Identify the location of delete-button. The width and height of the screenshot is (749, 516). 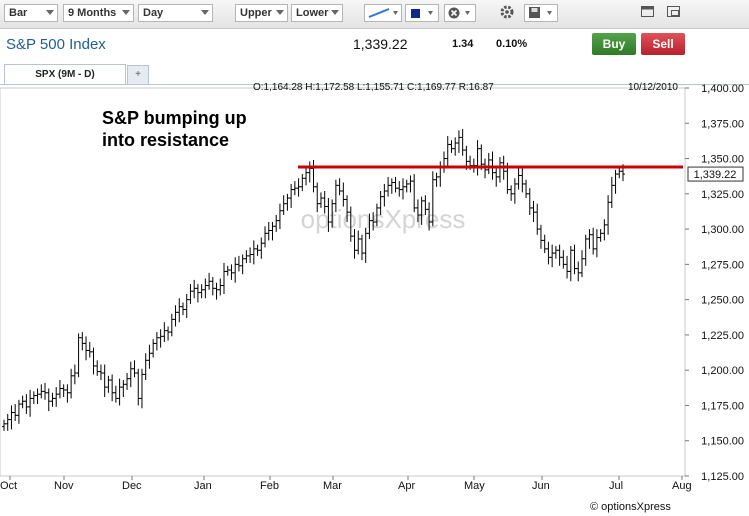
(460, 13).